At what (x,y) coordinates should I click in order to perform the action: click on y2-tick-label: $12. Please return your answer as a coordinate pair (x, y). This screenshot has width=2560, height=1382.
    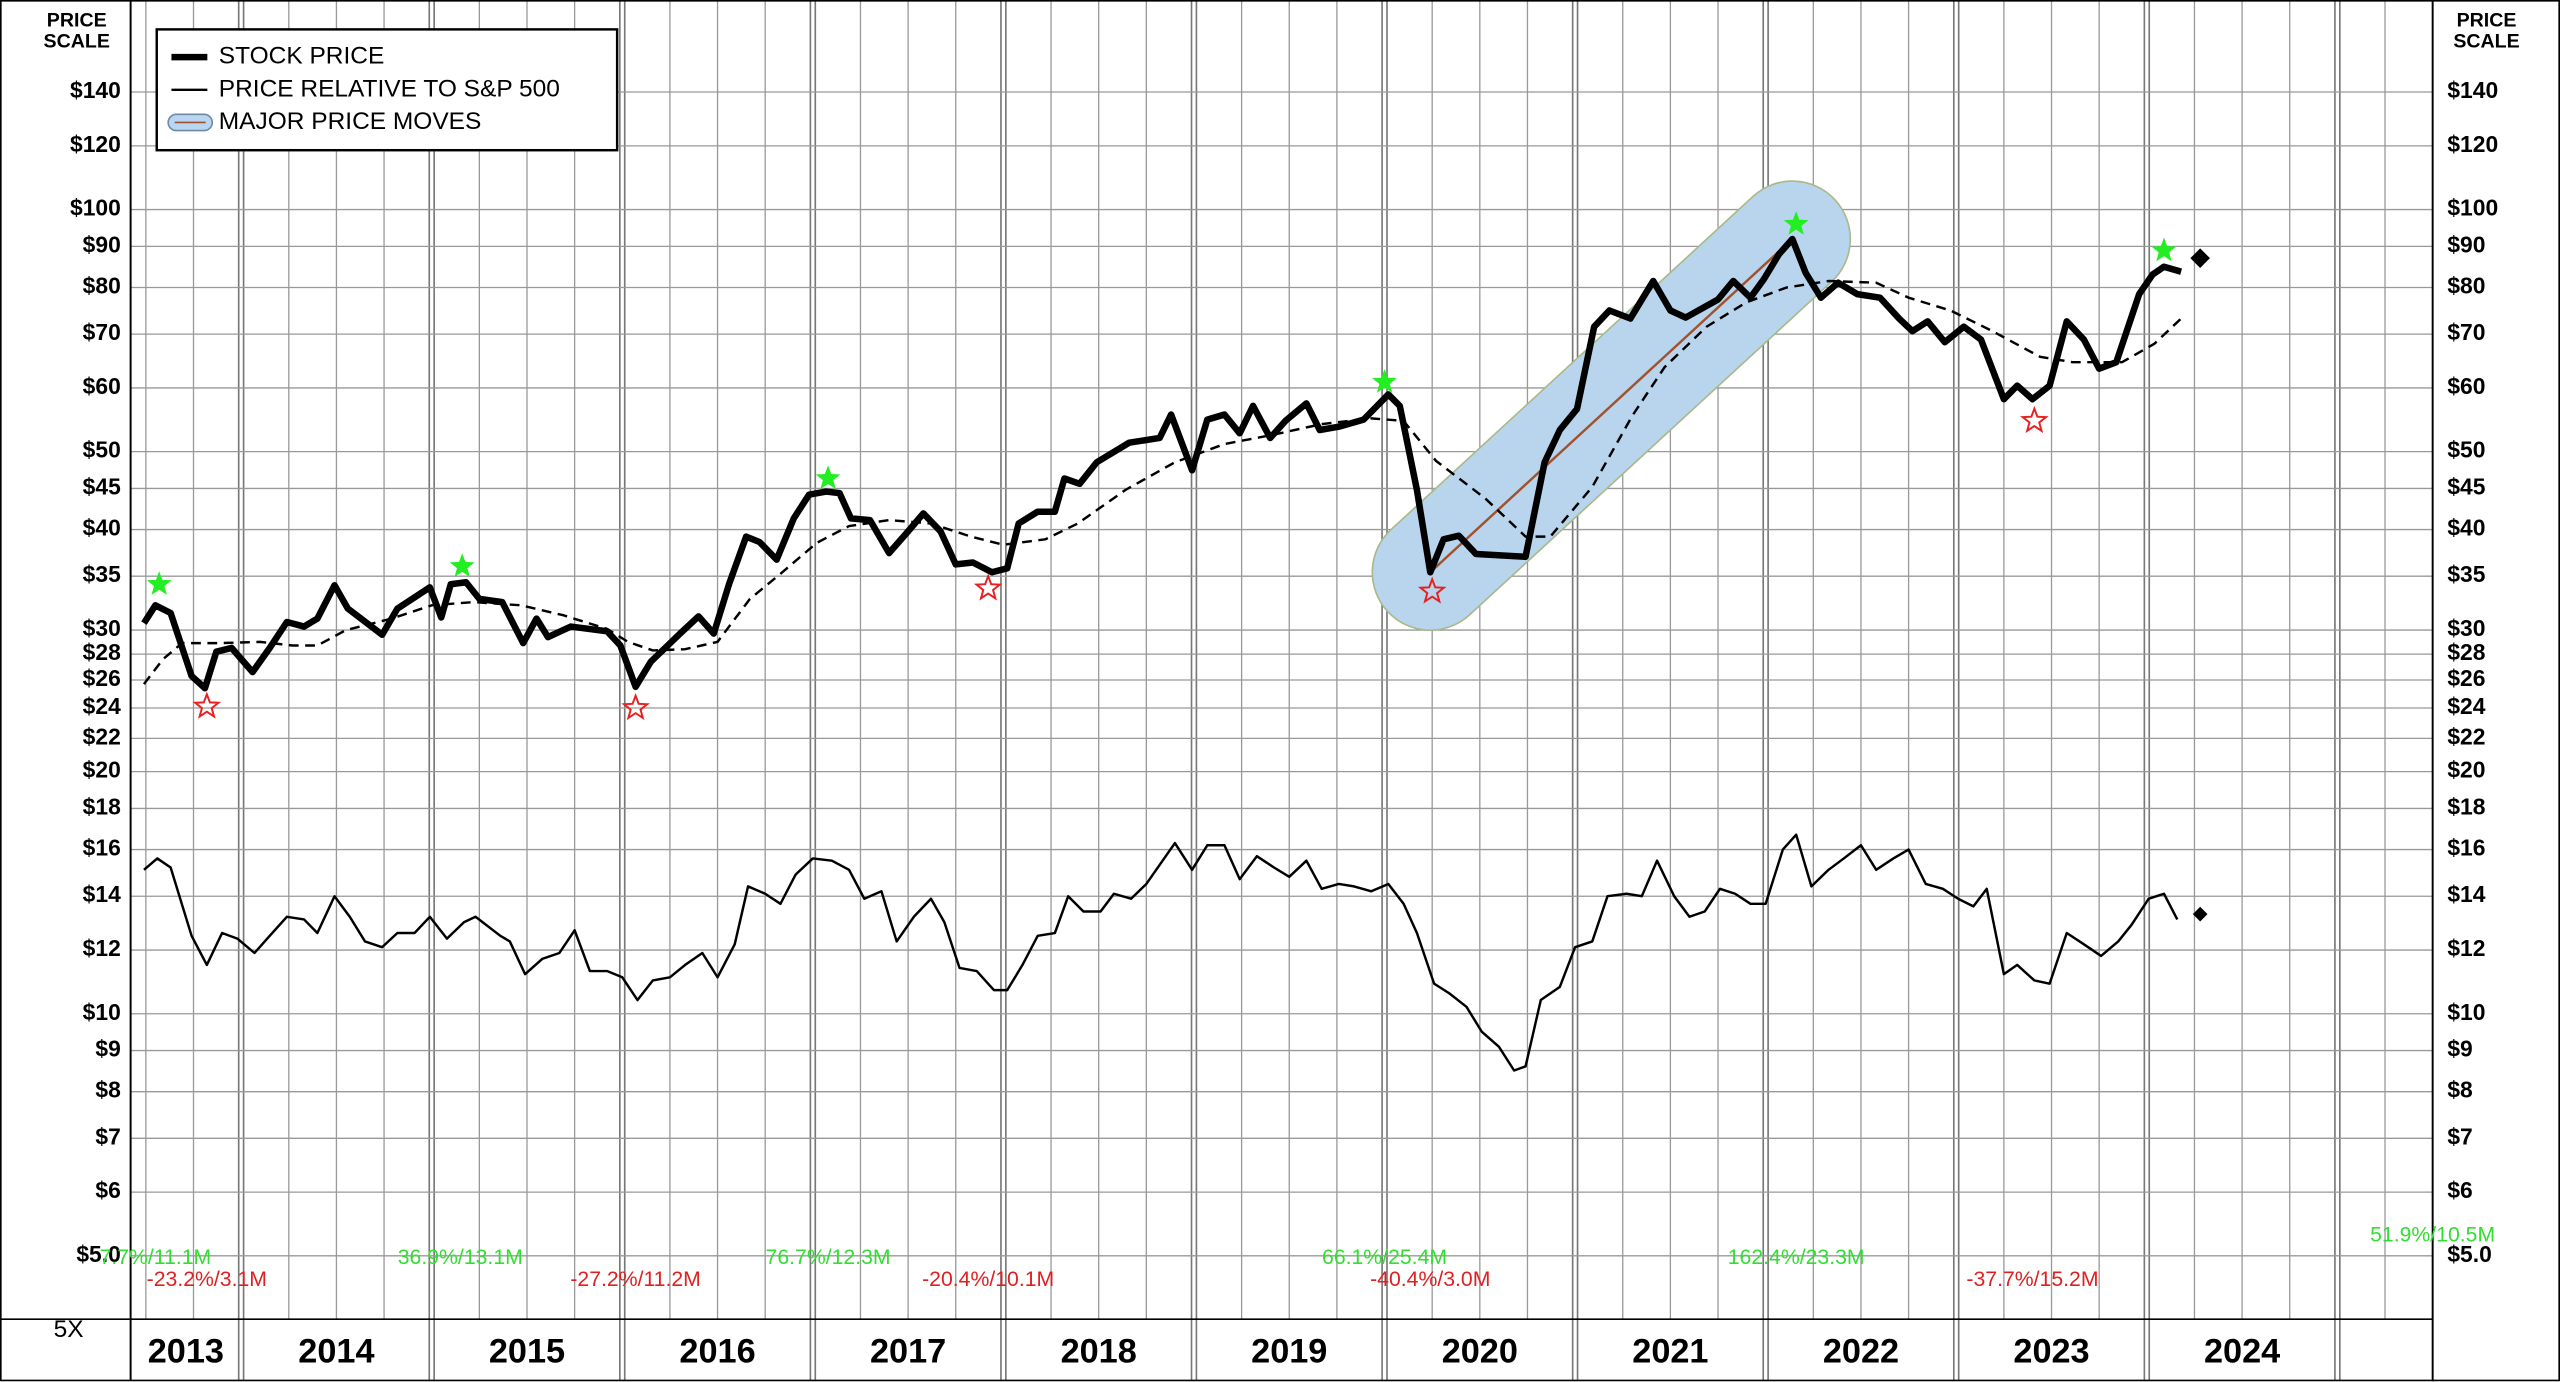
    Looking at the image, I should click on (2466, 948).